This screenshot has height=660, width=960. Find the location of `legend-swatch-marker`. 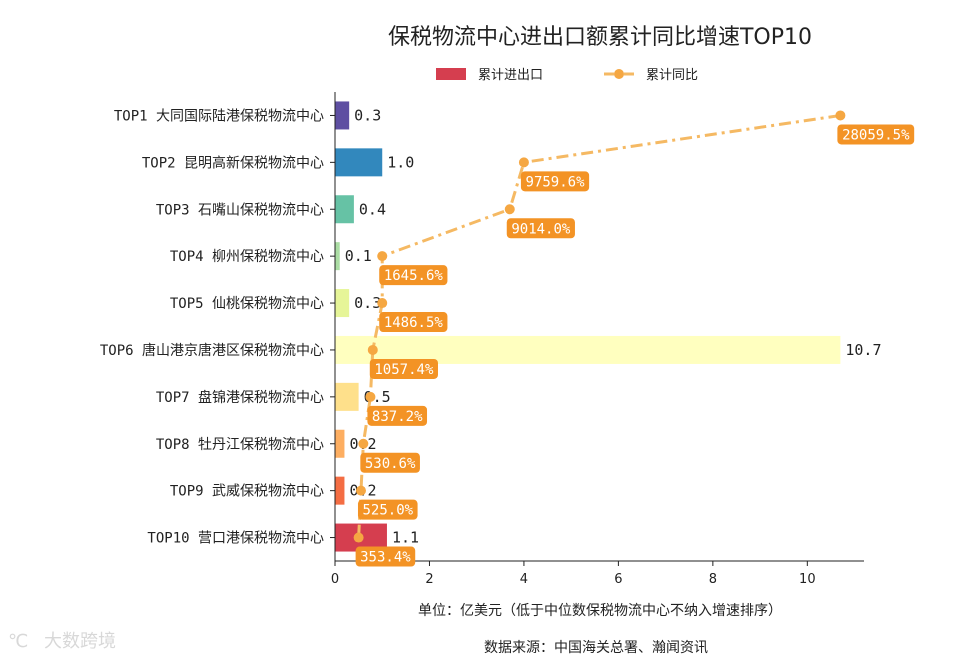

legend-swatch-marker is located at coordinates (619, 74).